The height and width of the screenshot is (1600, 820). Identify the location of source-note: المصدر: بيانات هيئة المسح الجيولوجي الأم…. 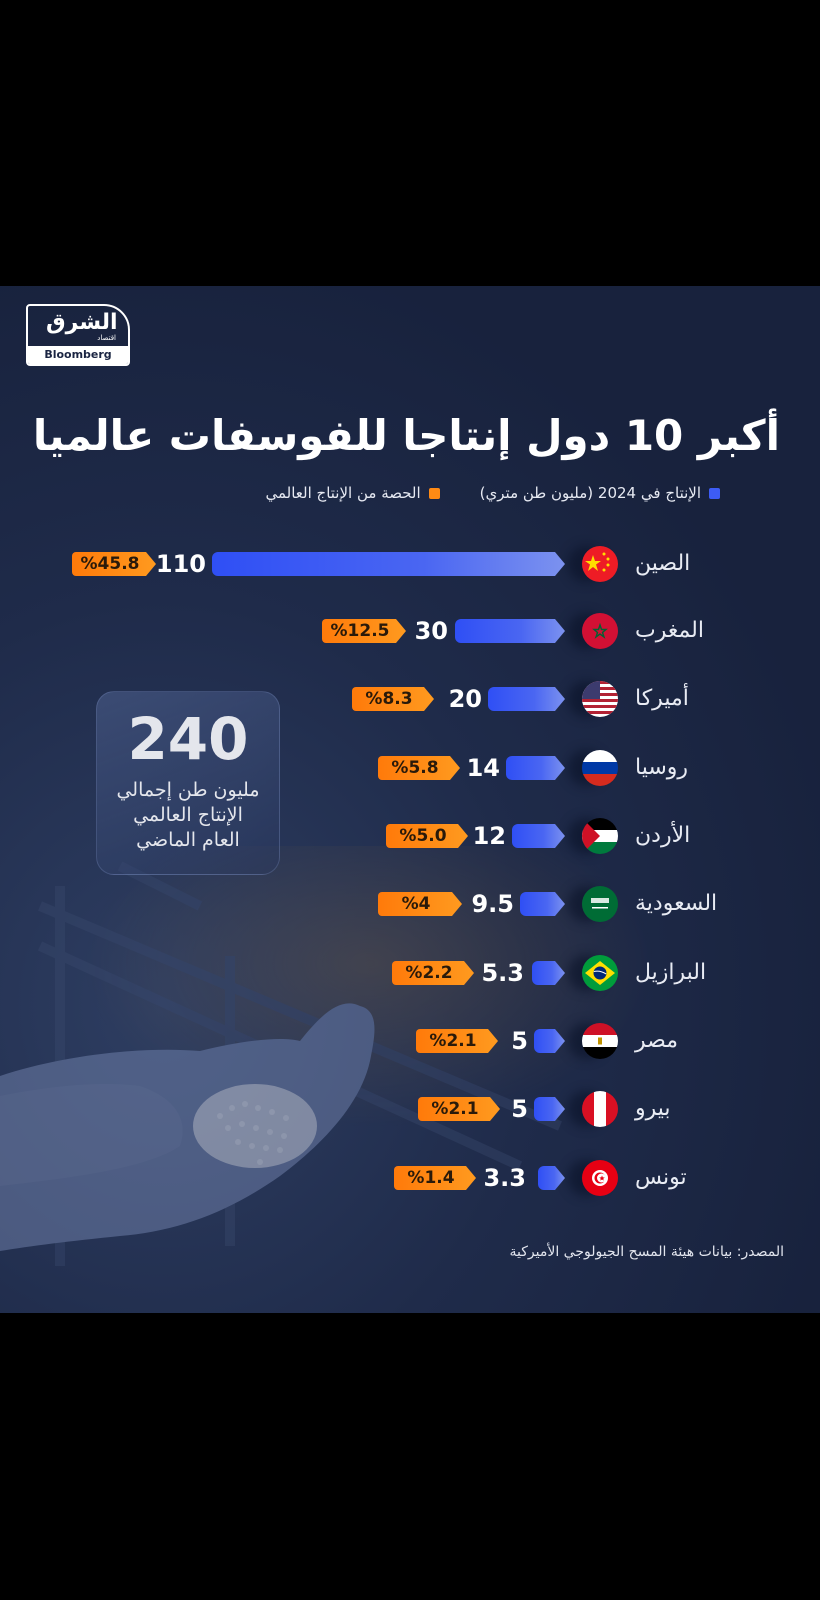
(647, 1252).